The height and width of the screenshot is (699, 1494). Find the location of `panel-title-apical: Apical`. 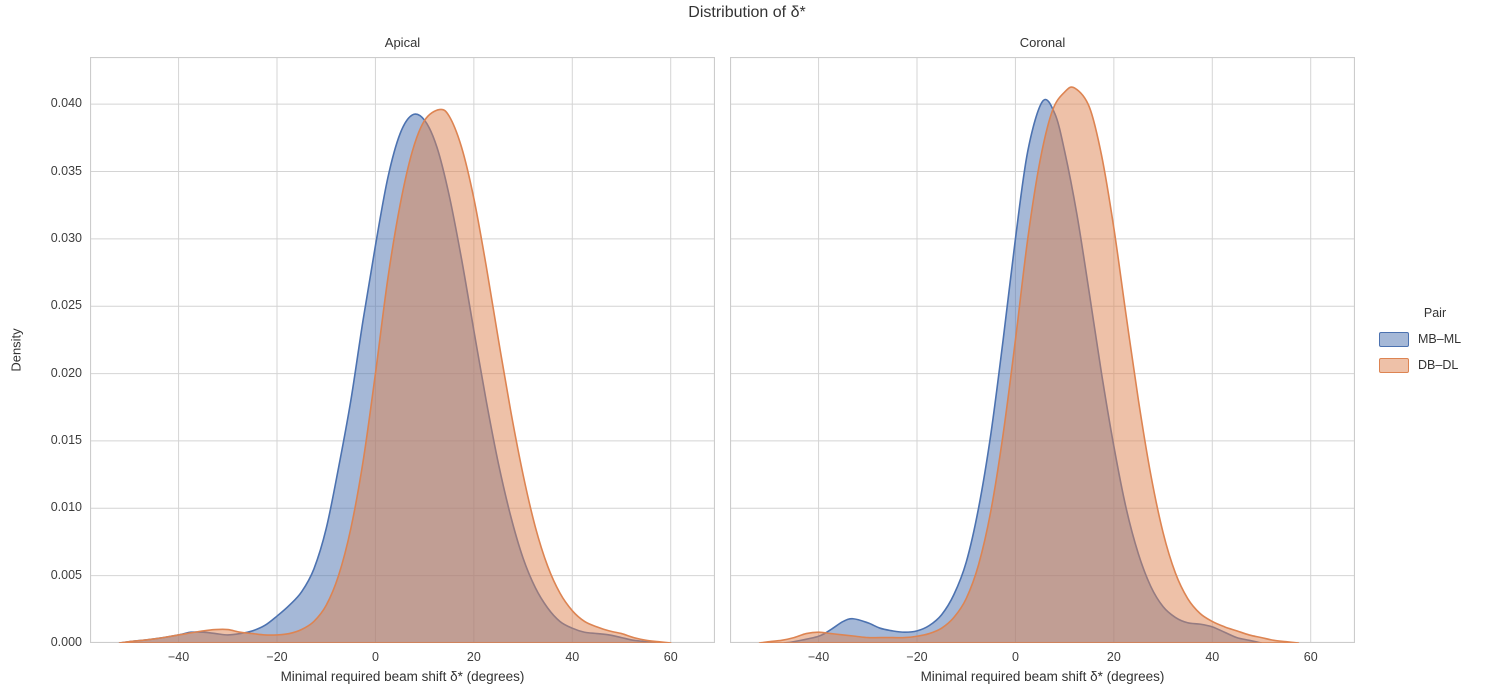

panel-title-apical: Apical is located at coordinates (402, 42).